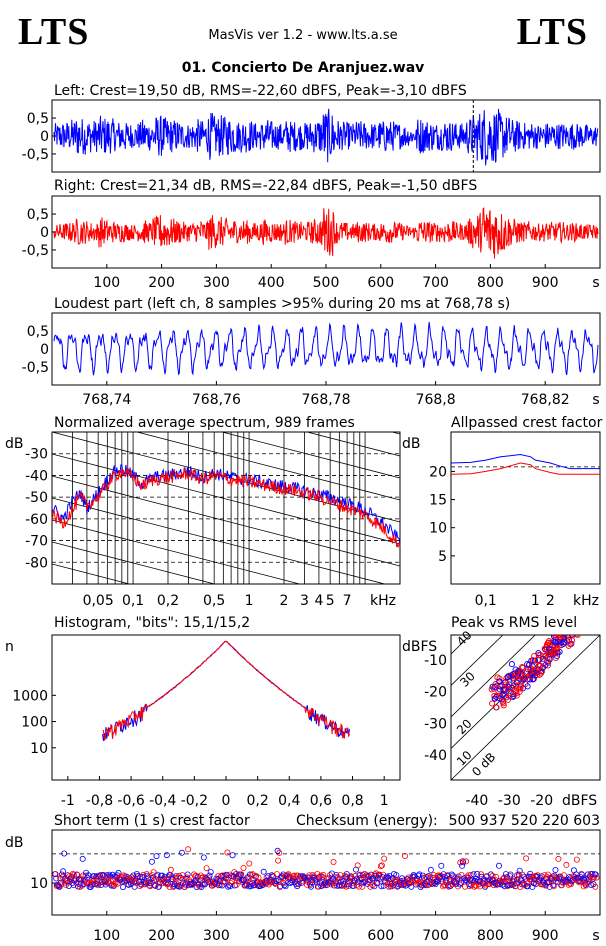 This screenshot has width=606, height=946. I want to click on left-waveform-ytick-label: 0, so click(44, 137).